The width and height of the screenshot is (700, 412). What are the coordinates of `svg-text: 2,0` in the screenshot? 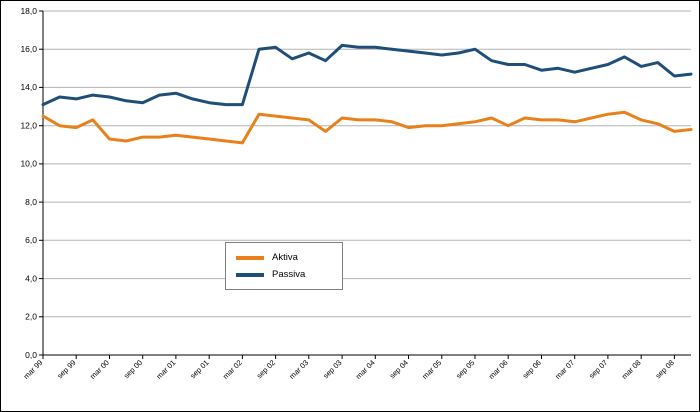 It's located at (31, 317).